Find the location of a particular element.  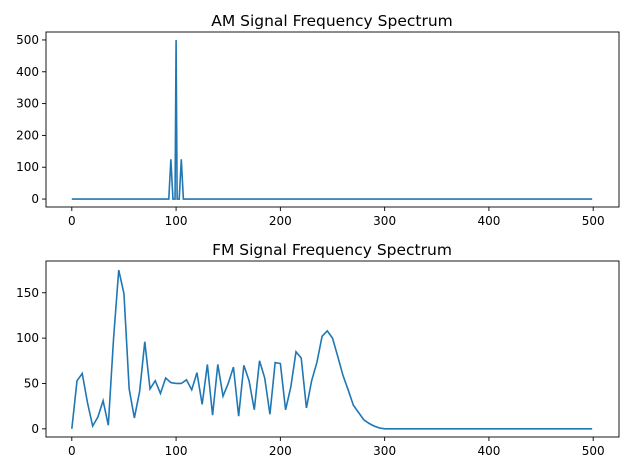

am-x-tick-label: 0 is located at coordinates (72, 221).